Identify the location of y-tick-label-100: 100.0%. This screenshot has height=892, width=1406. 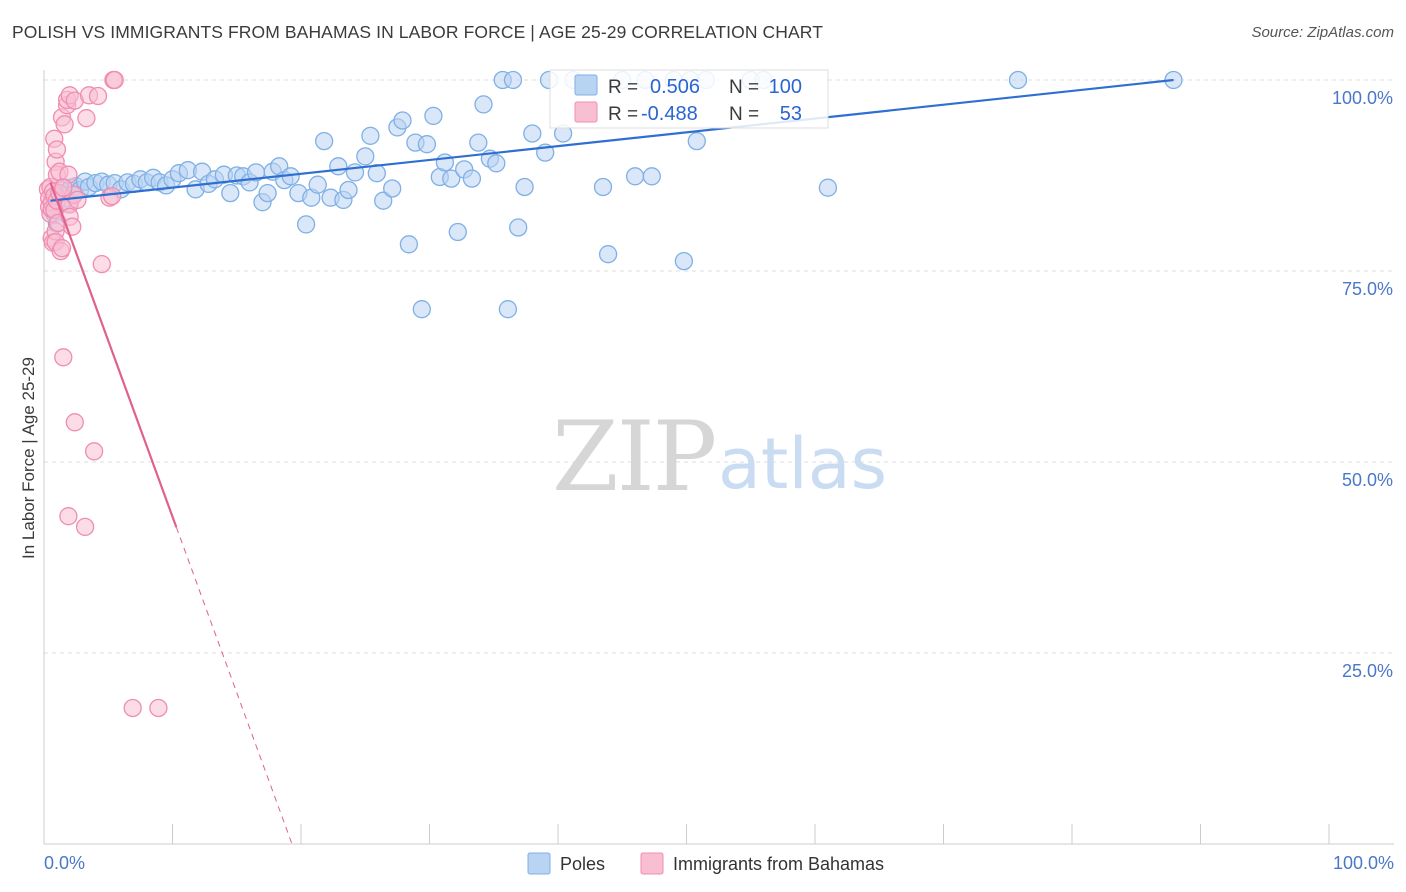
(1362, 98).